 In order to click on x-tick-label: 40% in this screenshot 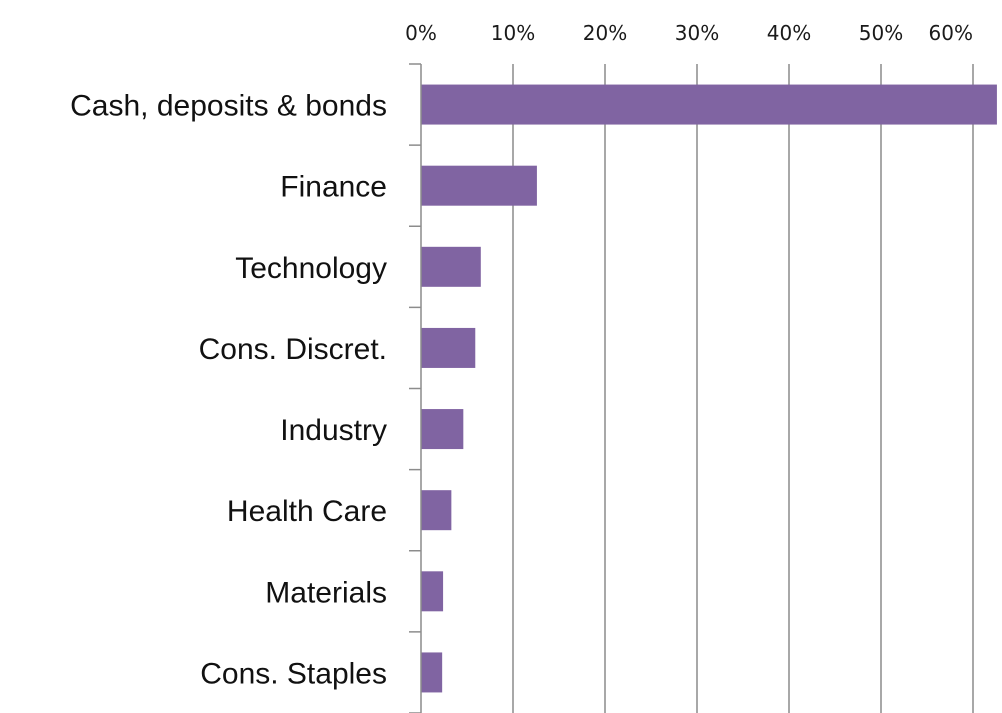, I will do `click(789, 33)`.